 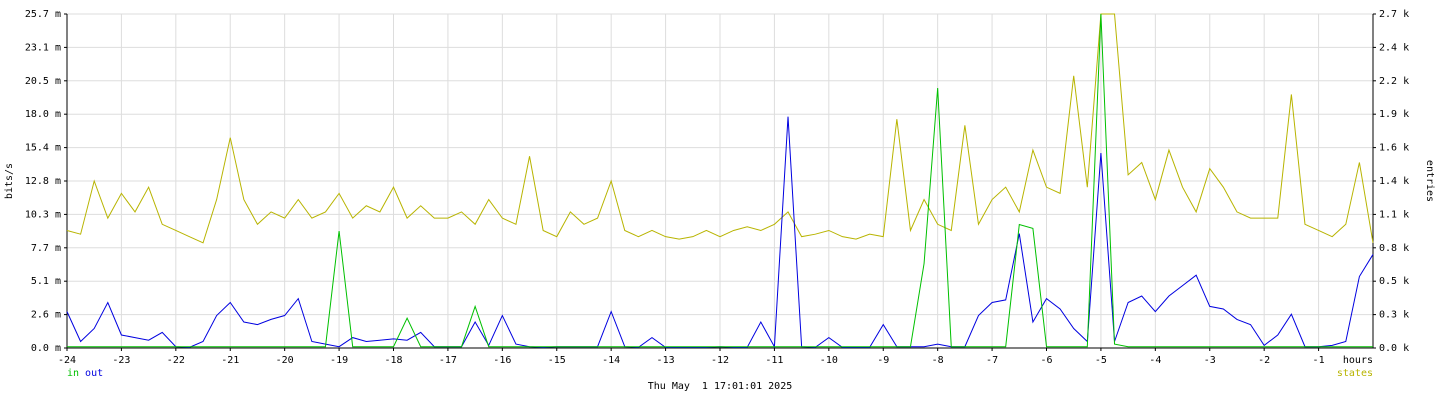 I want to click on y-tick-label: 10.3 m, so click(x=43, y=214).